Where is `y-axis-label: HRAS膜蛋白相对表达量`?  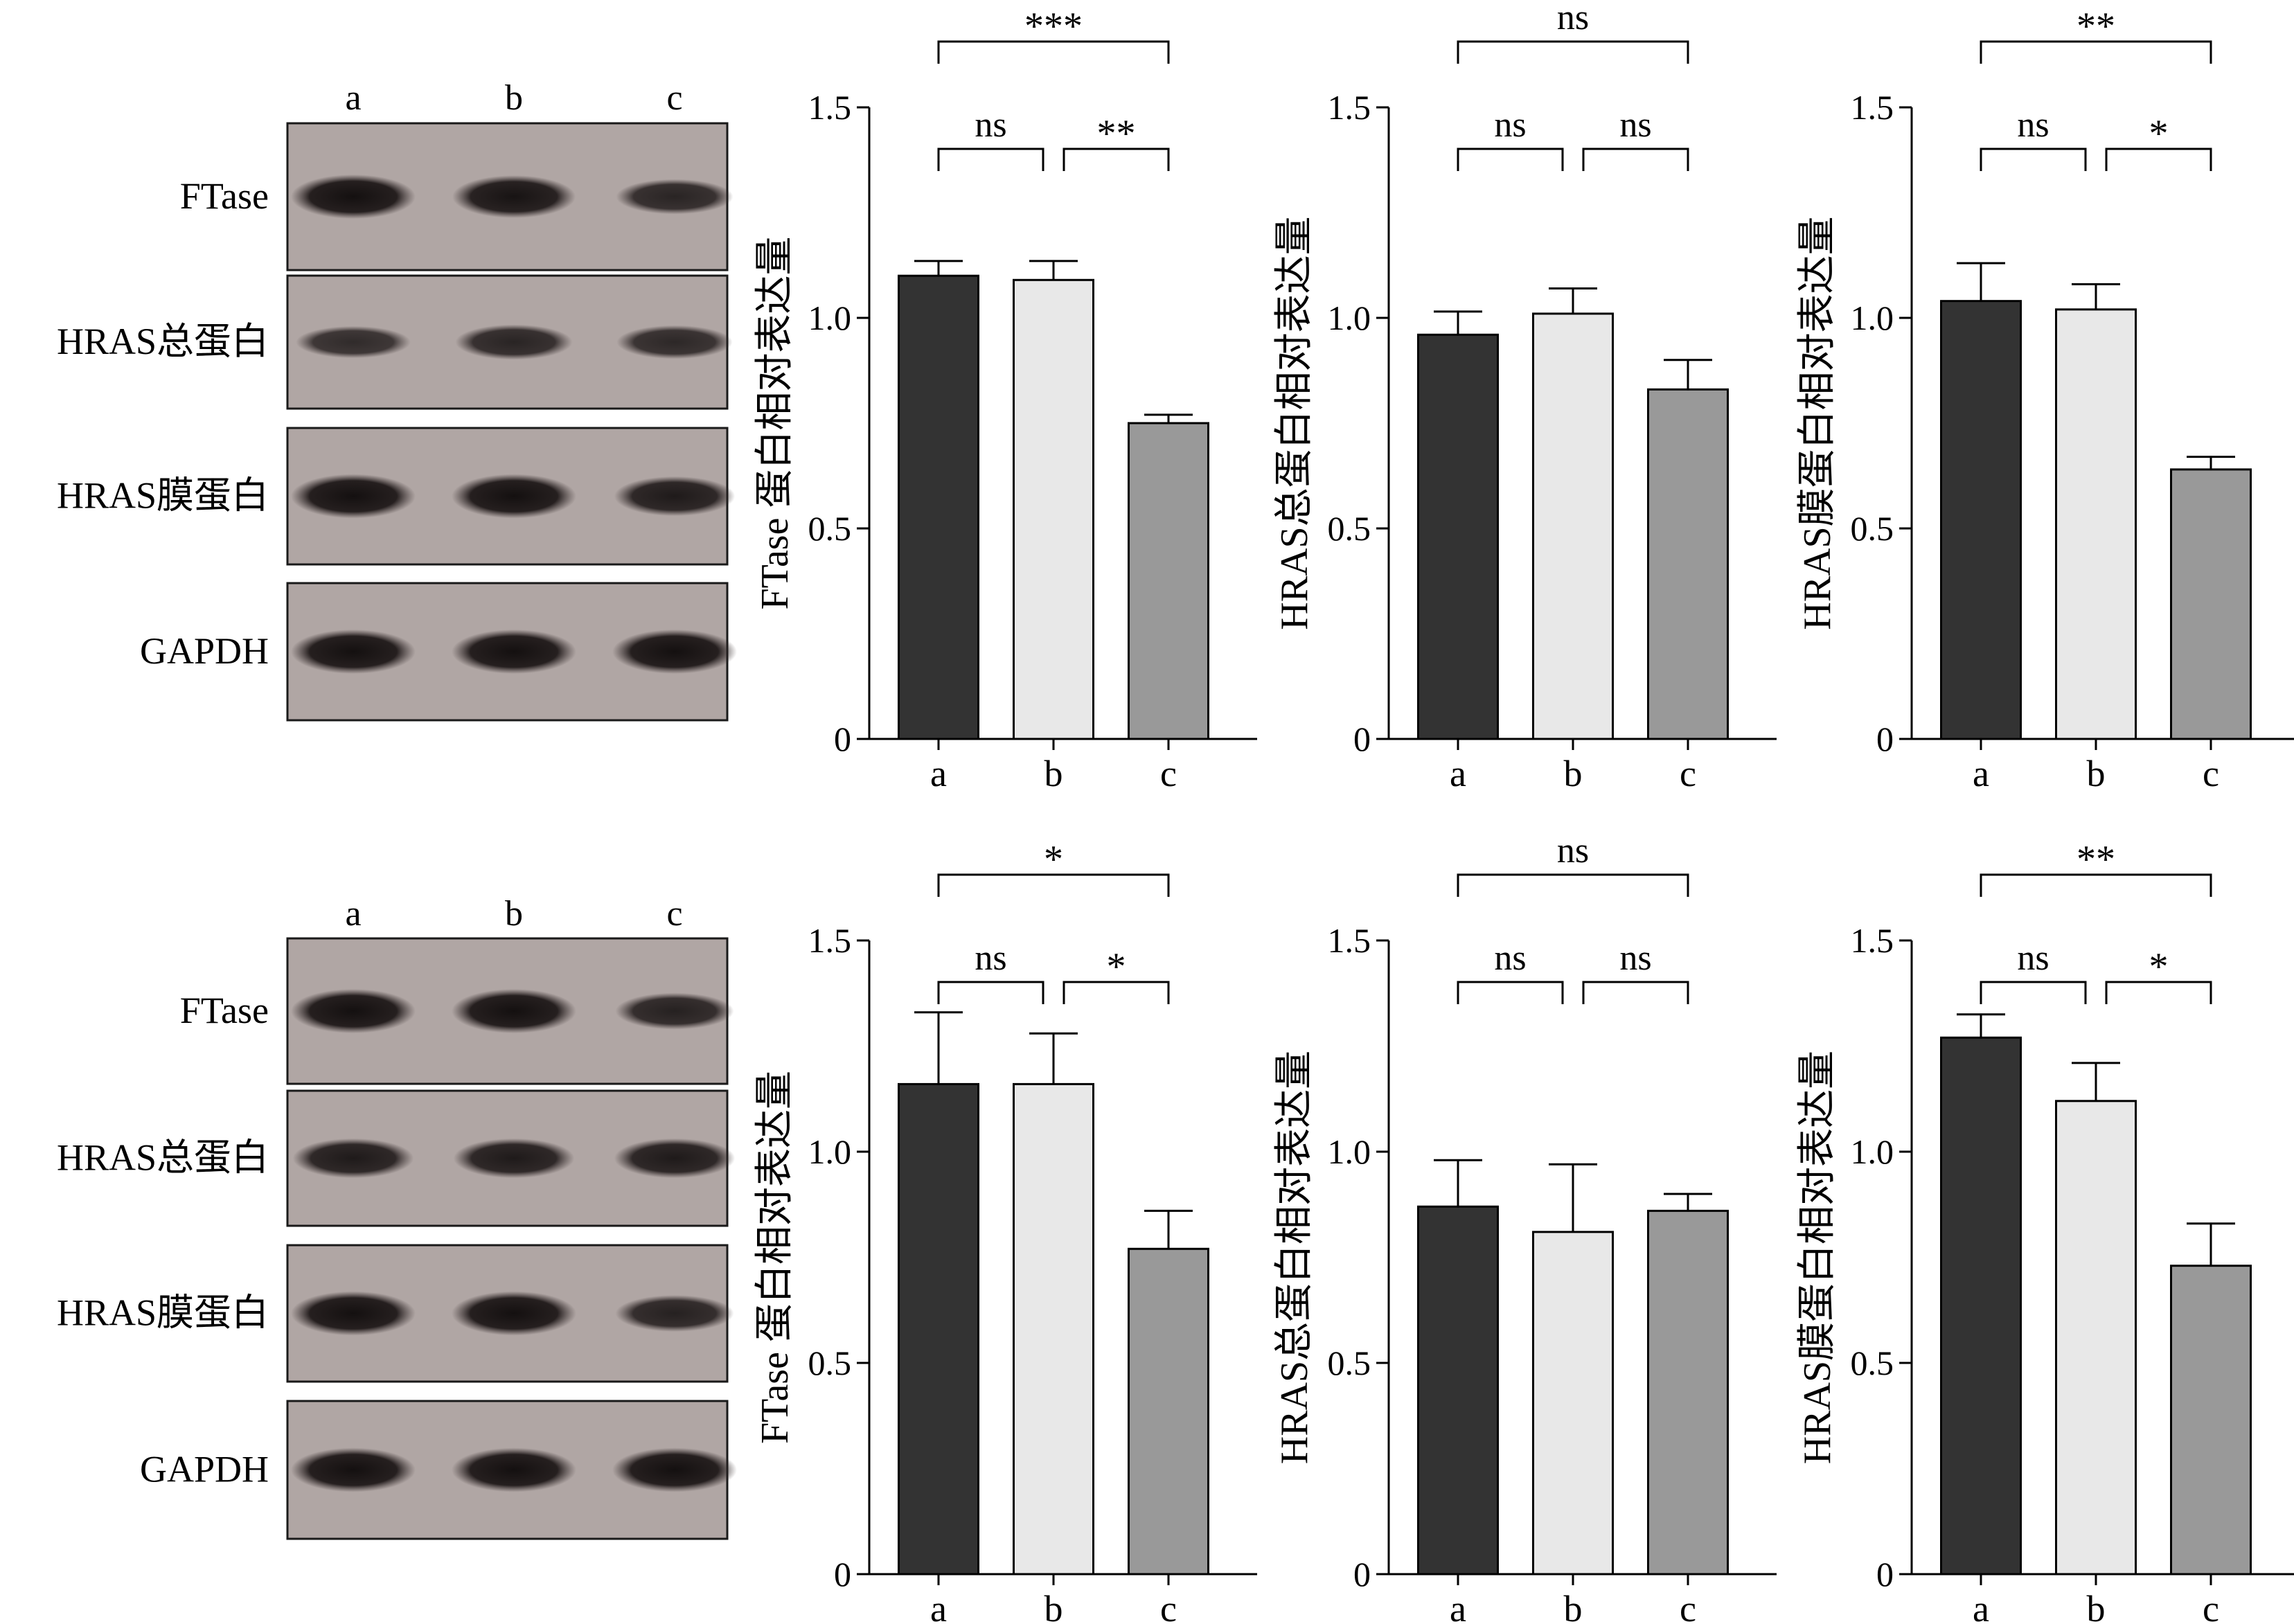 y-axis-label: HRAS膜蛋白相对表达量 is located at coordinates (1817, 1257).